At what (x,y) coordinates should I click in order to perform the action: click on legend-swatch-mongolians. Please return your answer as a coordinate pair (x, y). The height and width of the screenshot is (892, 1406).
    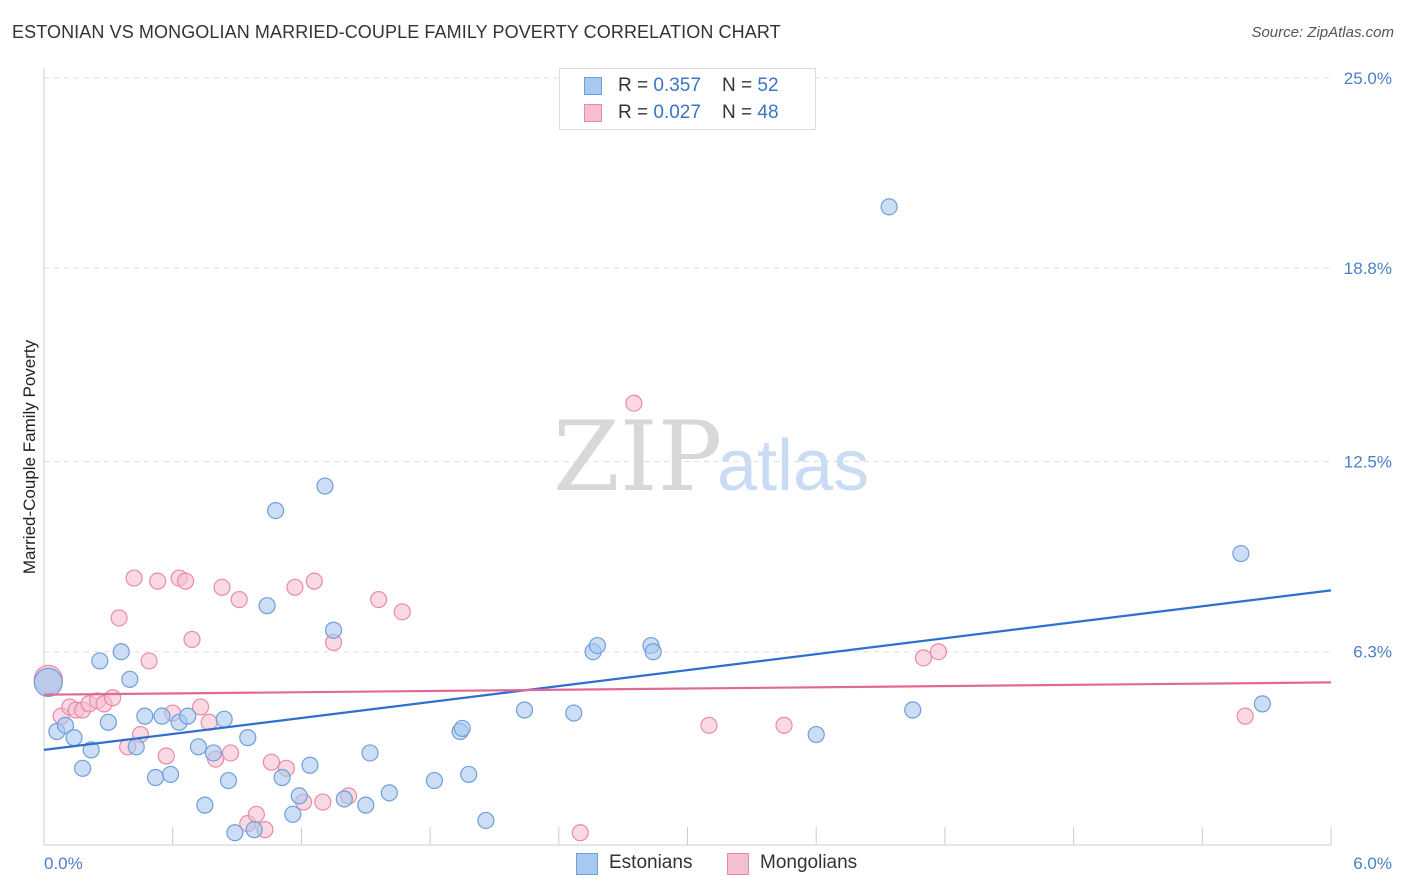
    Looking at the image, I should click on (593, 113).